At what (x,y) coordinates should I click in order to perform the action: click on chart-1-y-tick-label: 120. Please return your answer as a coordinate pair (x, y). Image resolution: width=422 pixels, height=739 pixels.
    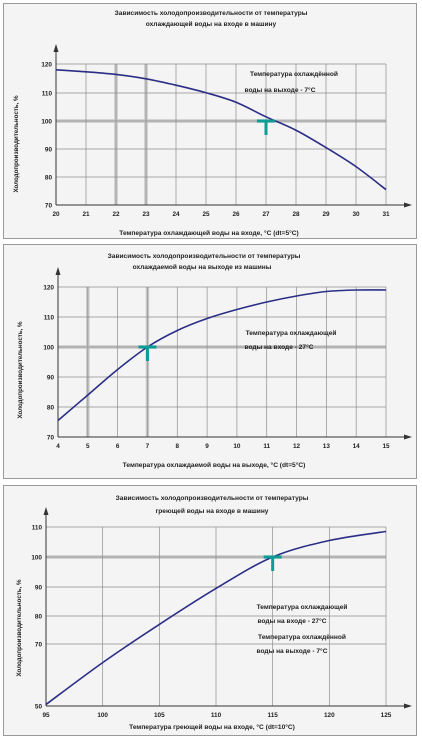
    Looking at the image, I should click on (46, 65).